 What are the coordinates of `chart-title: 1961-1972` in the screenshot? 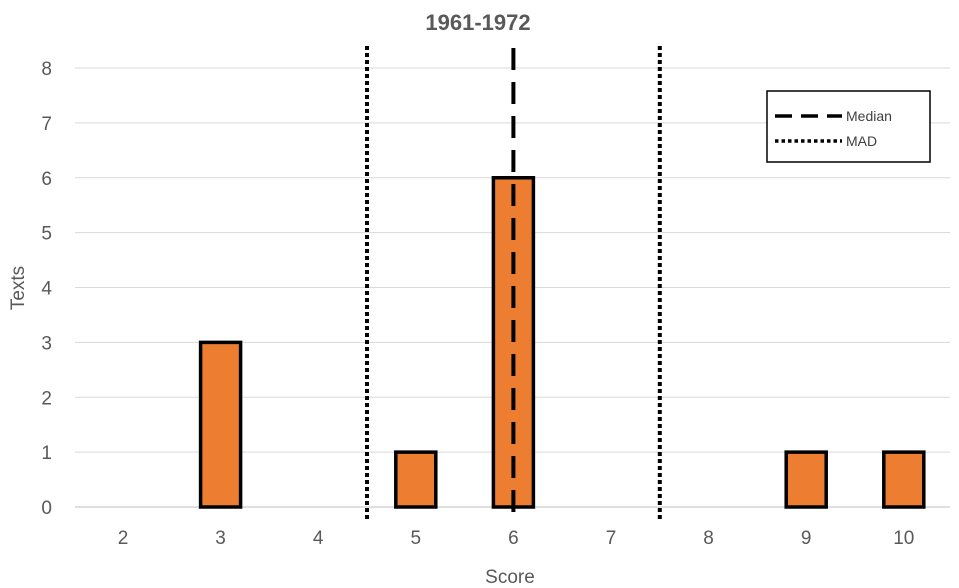 It's located at (477, 22).